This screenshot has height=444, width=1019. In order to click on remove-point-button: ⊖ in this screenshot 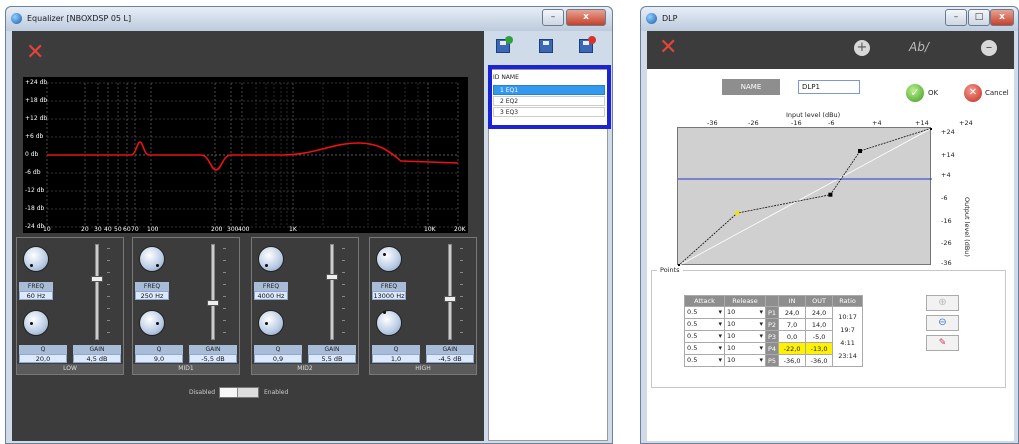, I will do `click(942, 323)`.